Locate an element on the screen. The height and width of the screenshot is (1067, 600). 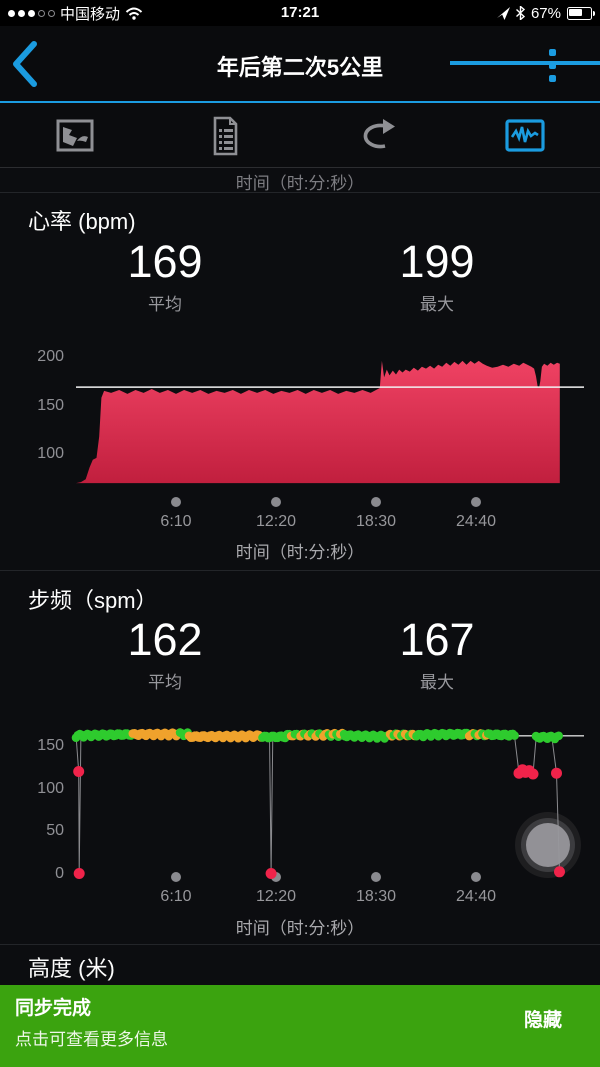
cell-signal-icon is located at coordinates (31, 13).